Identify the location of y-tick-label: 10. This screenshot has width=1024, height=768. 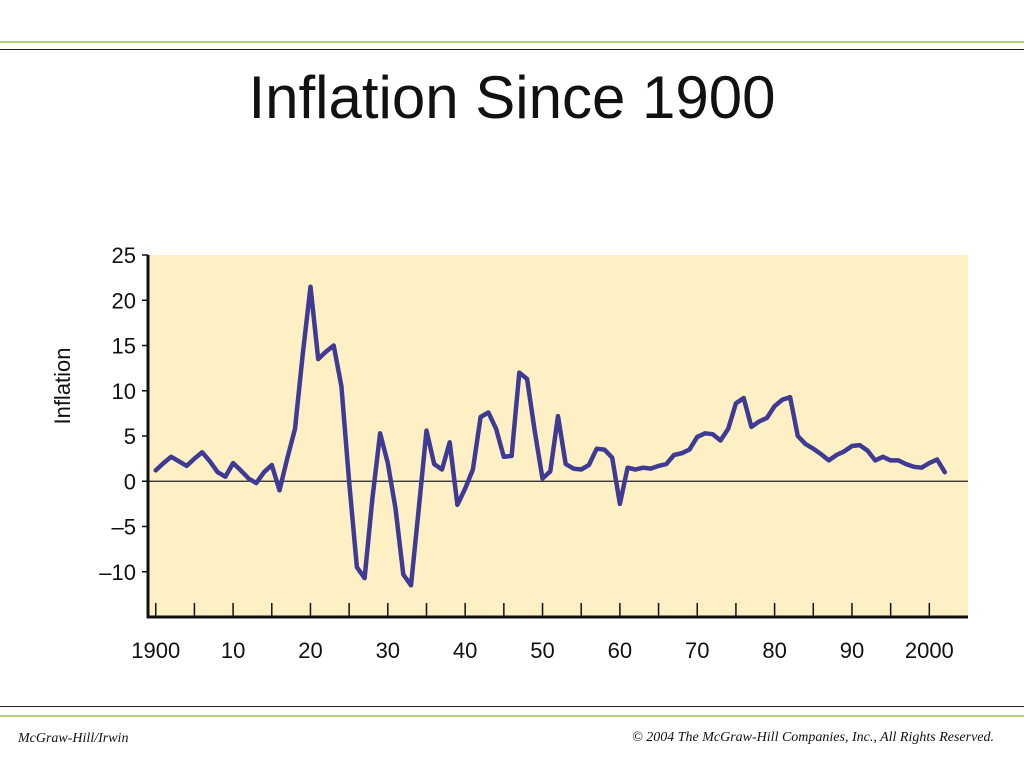
(124, 391).